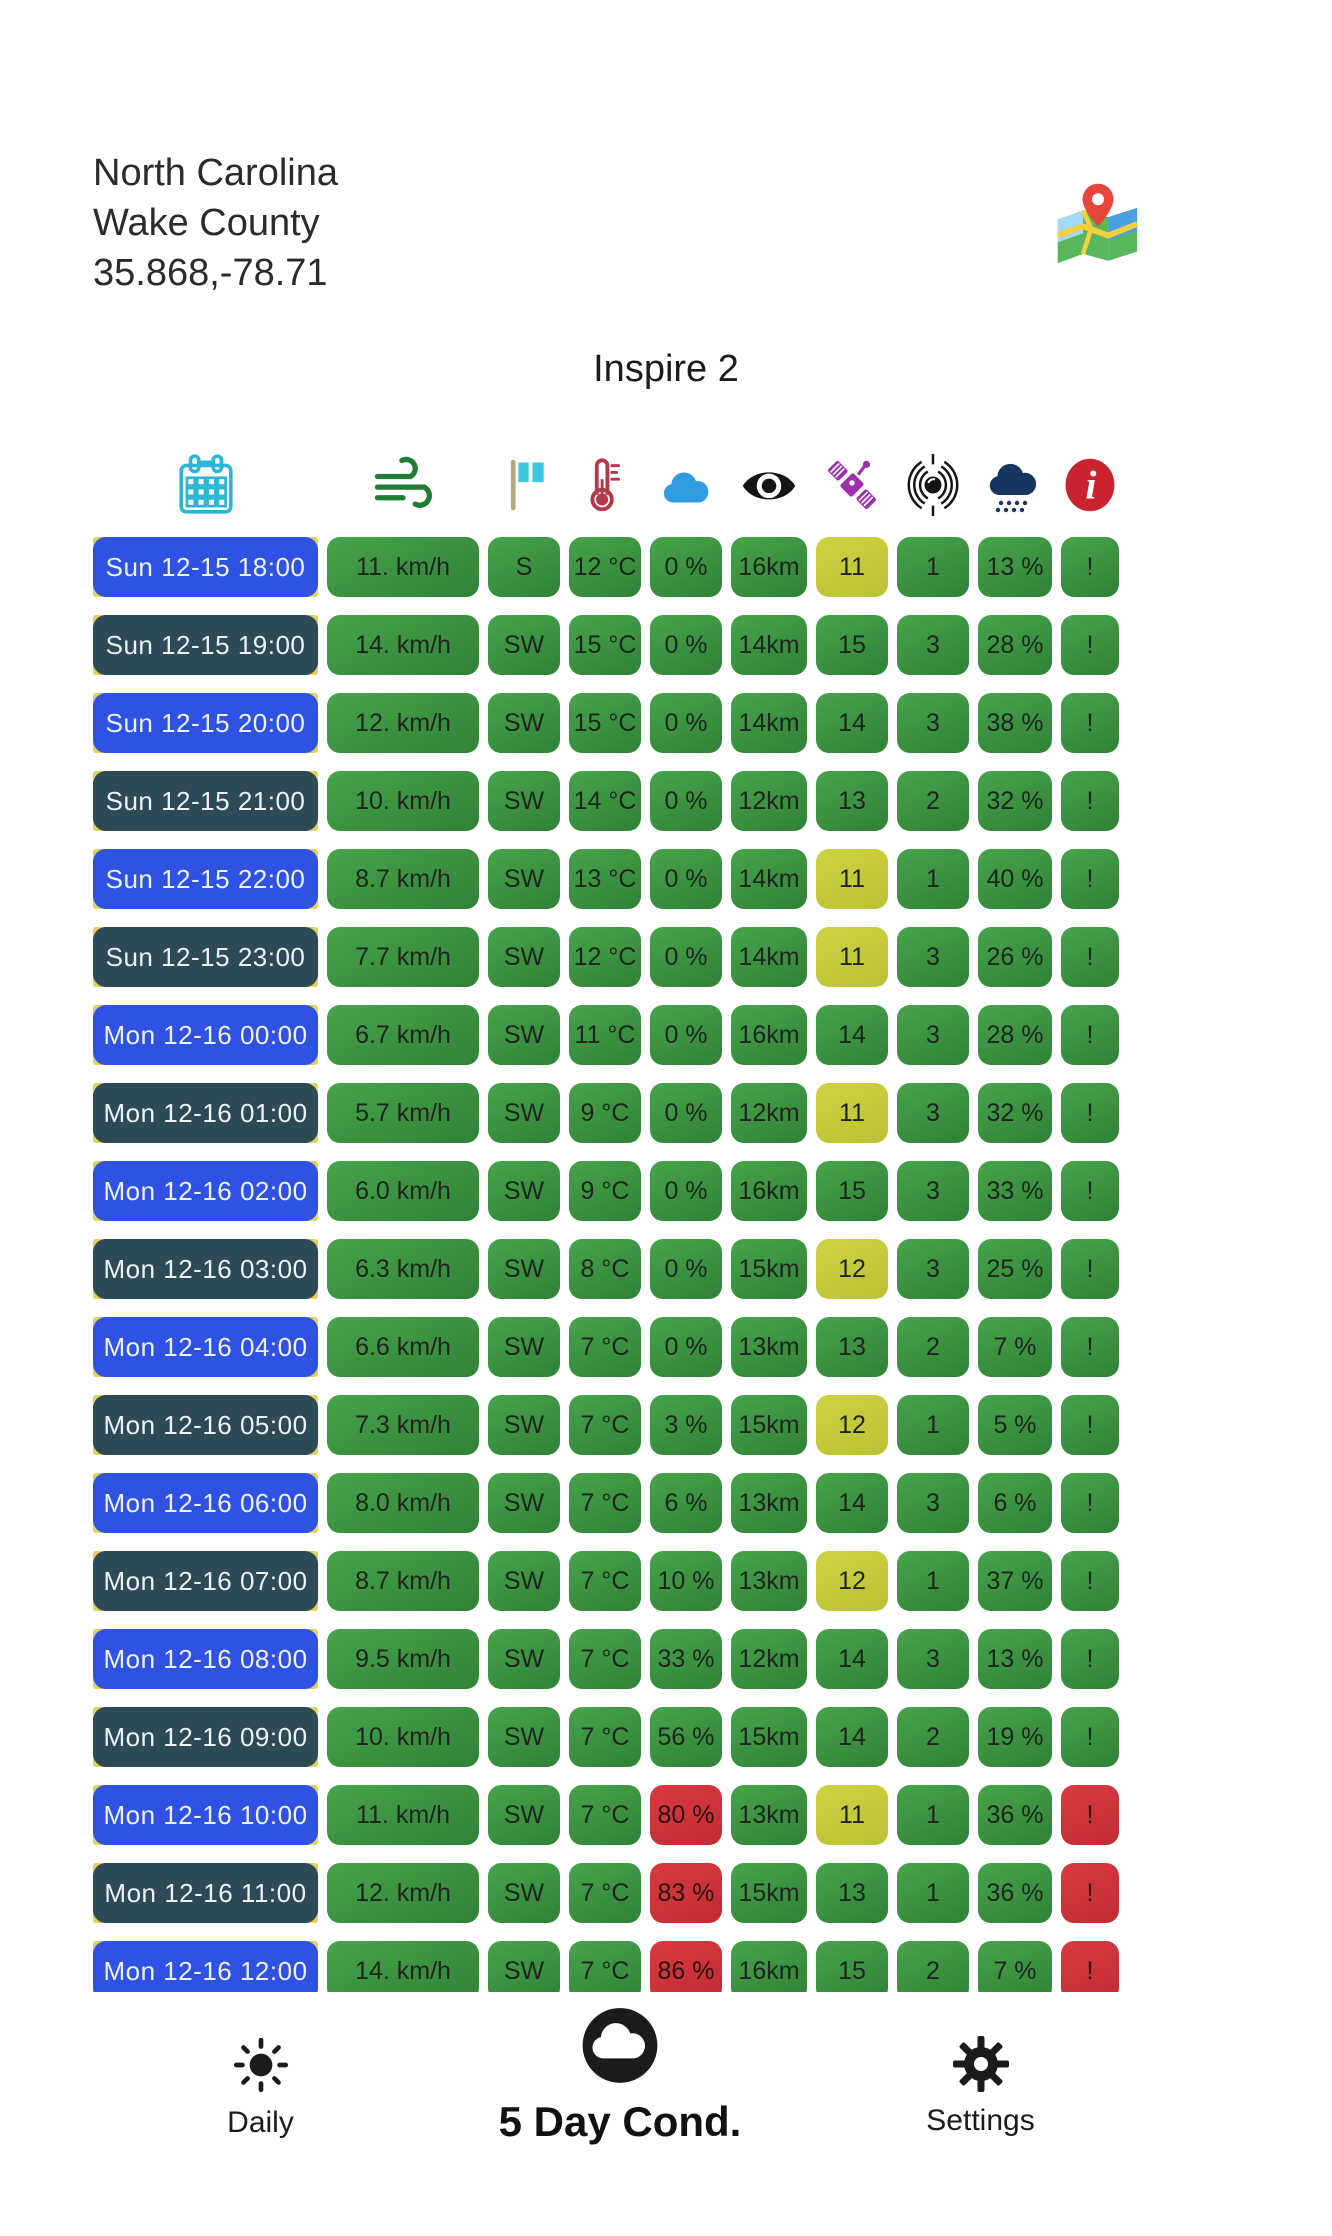 The image size is (1332, 2236). I want to click on time-cell-underlay: Mon 12-16 02:00, so click(205, 1191).